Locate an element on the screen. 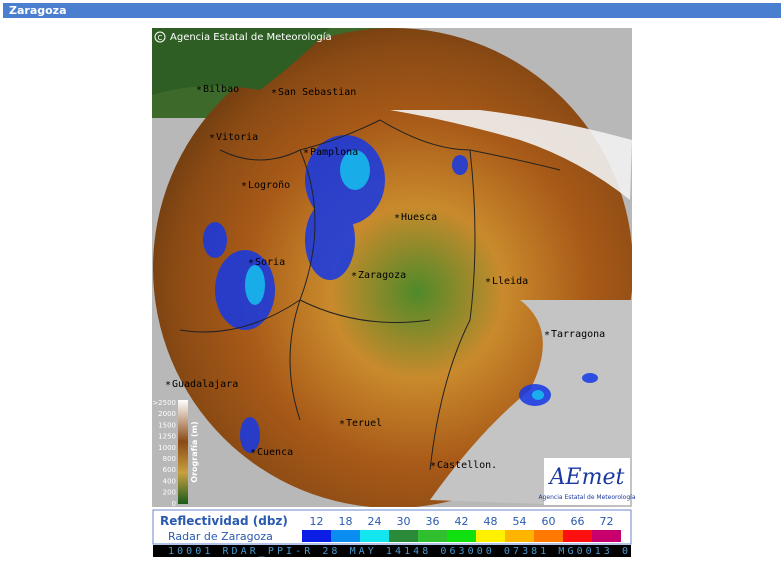 This screenshot has width=784, height=563. legend-label: 48 is located at coordinates (491, 521).